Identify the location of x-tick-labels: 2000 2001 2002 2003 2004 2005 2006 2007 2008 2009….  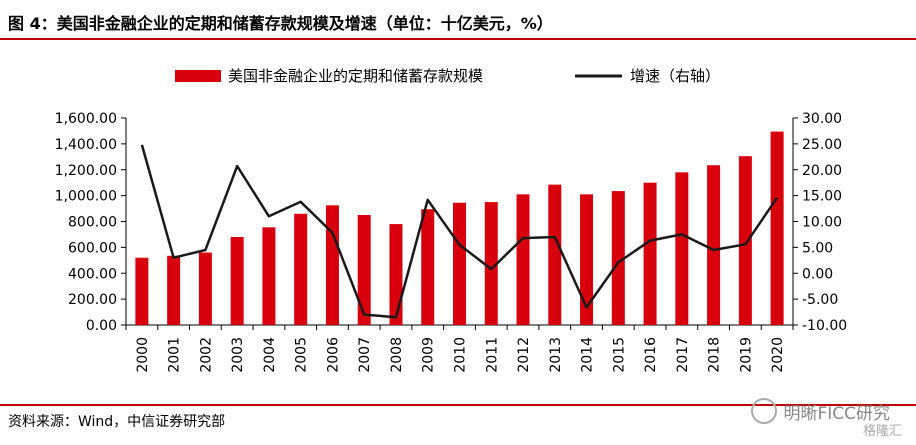
(460, 355).